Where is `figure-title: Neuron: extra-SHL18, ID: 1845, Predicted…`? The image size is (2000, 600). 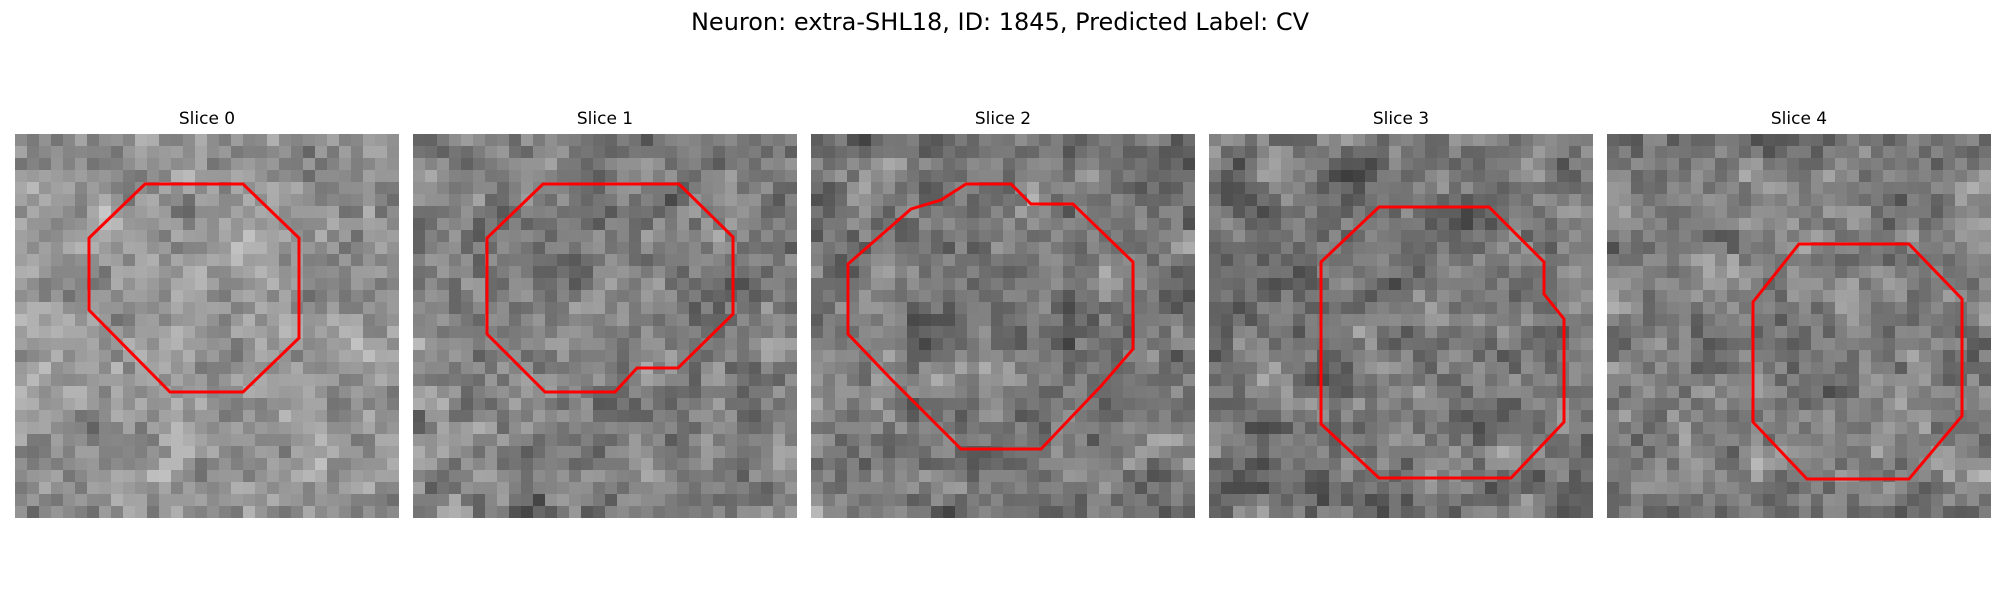 figure-title: Neuron: extra-SHL18, ID: 1845, Predicted… is located at coordinates (1000, 22).